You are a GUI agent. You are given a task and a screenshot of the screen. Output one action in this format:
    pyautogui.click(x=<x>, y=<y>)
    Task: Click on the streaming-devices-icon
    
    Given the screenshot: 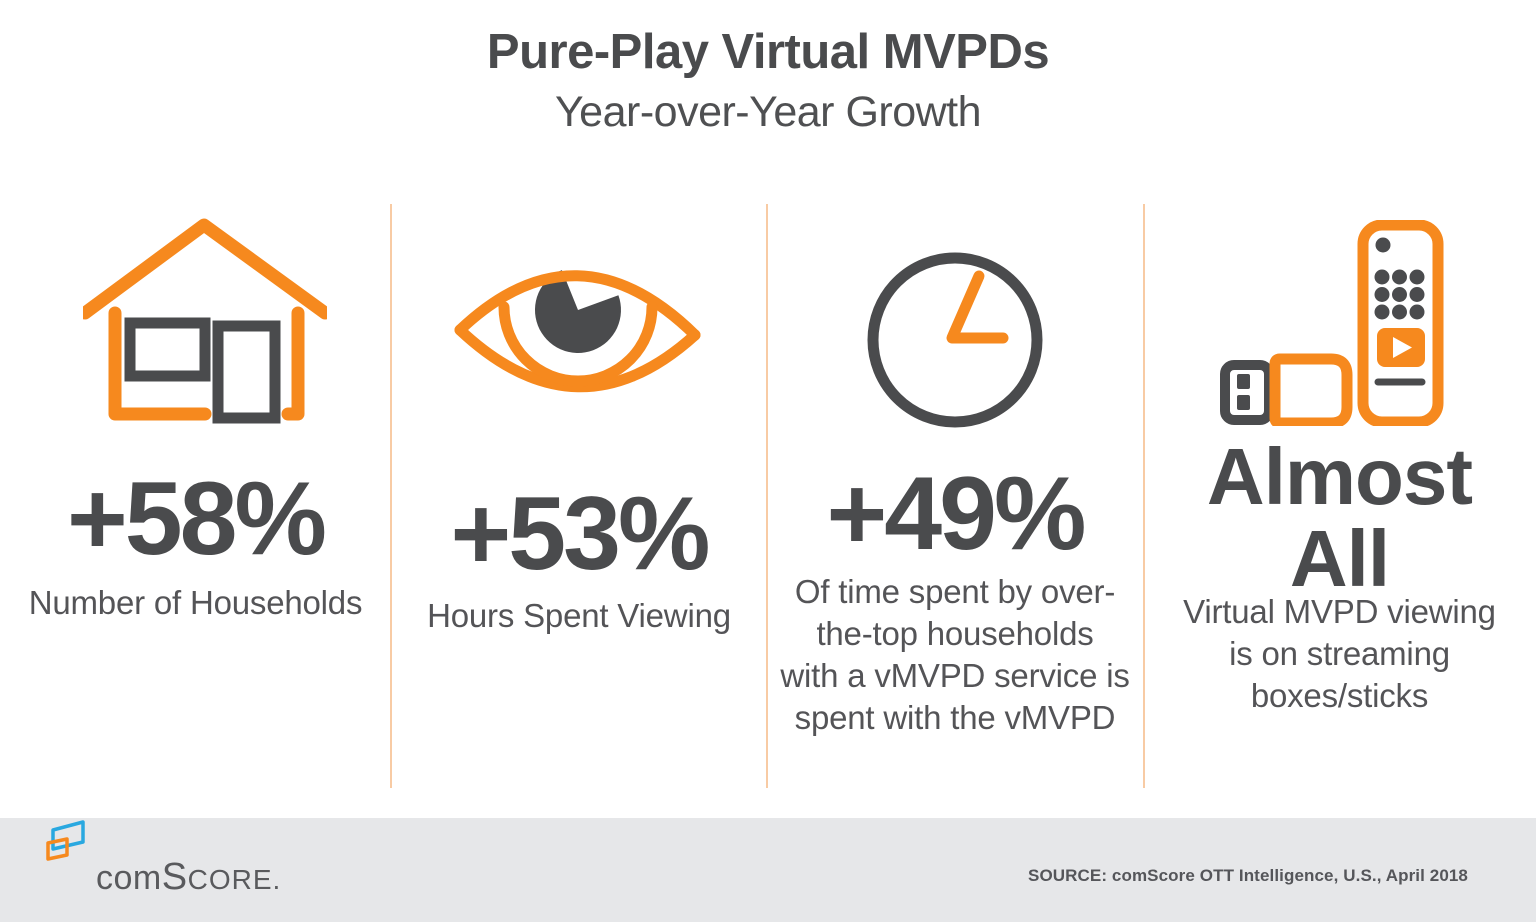 What is the action you would take?
    pyautogui.click(x=1332, y=323)
    